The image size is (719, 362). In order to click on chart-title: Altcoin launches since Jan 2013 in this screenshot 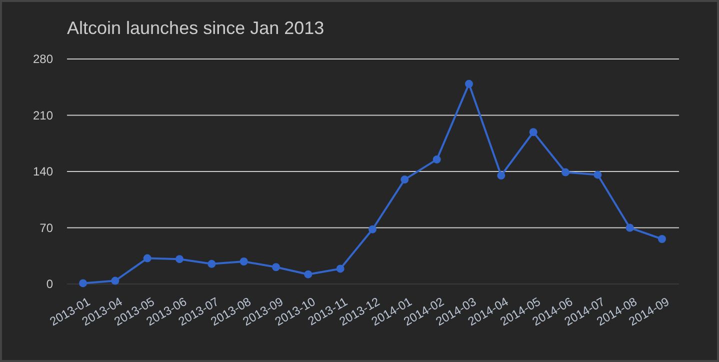, I will do `click(195, 28)`.